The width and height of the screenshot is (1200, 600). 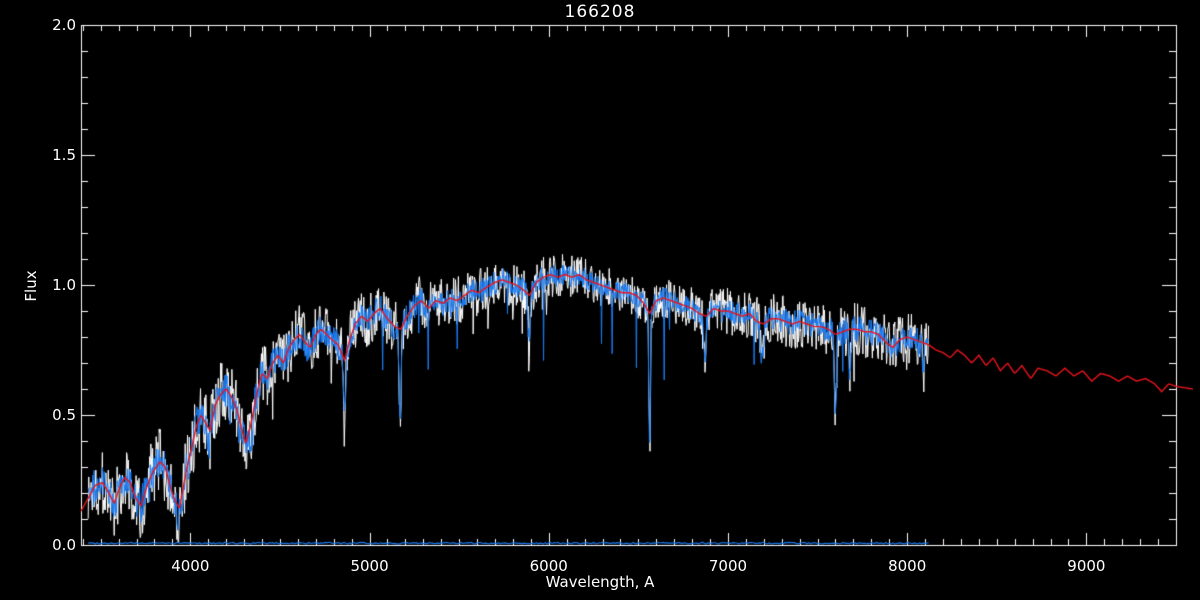 I want to click on x-tick-label: 9000, so click(x=1086, y=566).